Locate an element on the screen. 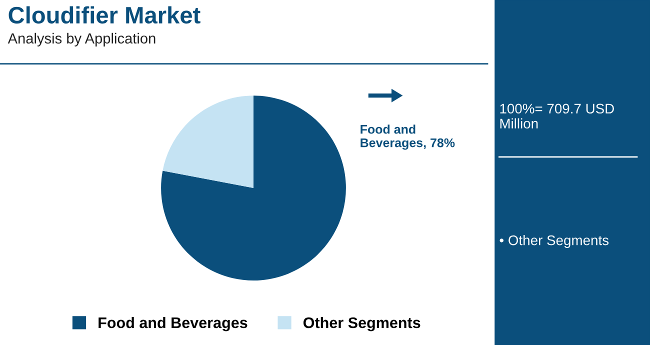 The width and height of the screenshot is (650, 345). text: • Other Segments is located at coordinates (554, 241).